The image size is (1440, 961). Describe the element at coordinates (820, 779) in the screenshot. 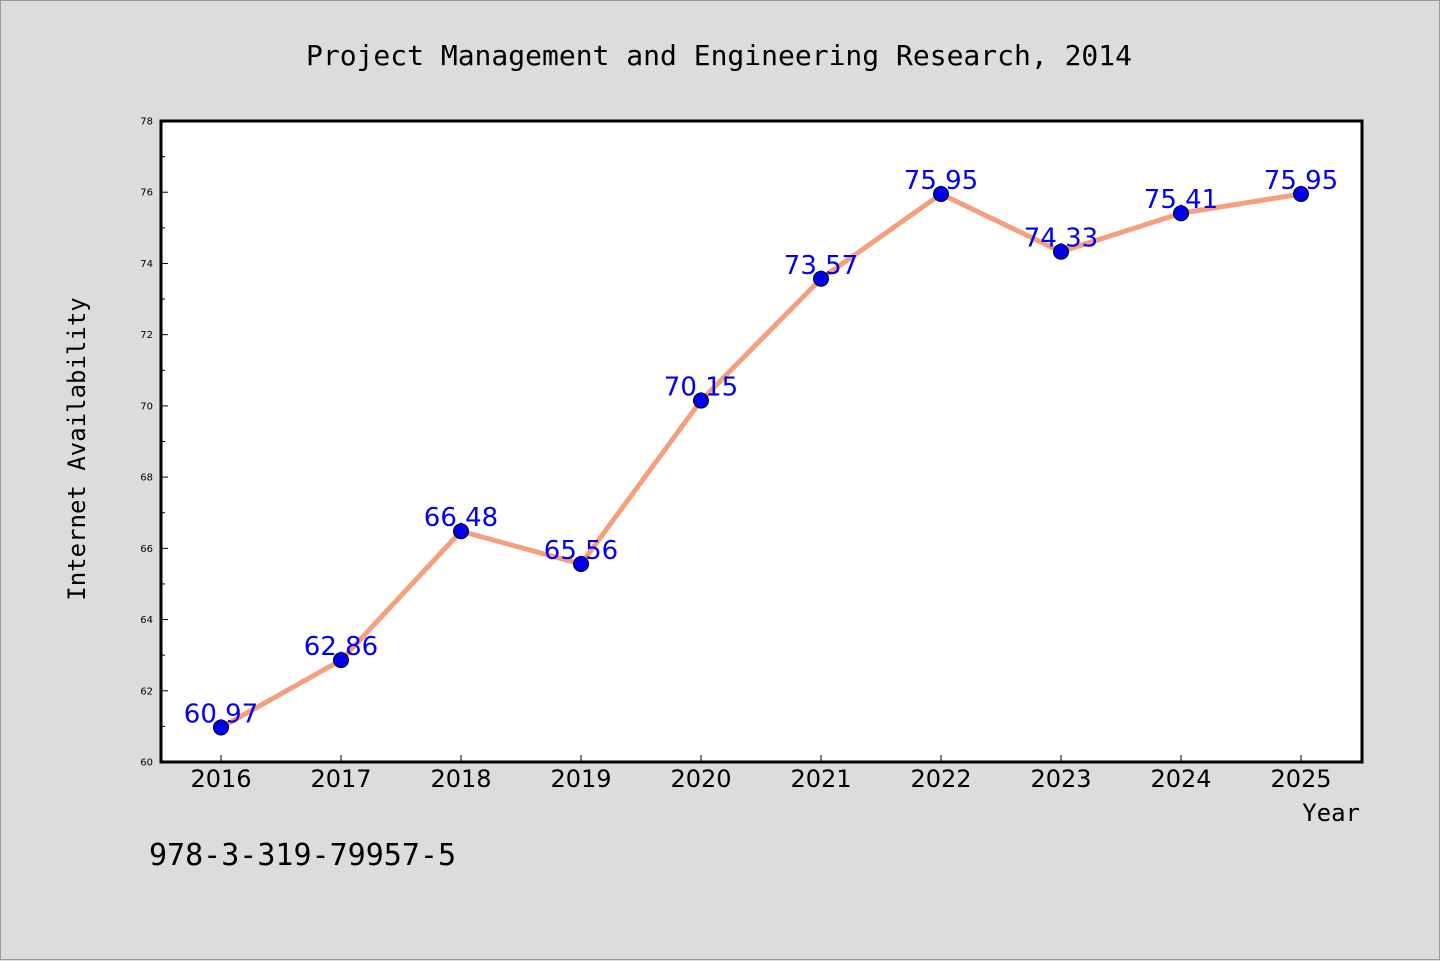

I see `x-tick-label: 2021` at that location.